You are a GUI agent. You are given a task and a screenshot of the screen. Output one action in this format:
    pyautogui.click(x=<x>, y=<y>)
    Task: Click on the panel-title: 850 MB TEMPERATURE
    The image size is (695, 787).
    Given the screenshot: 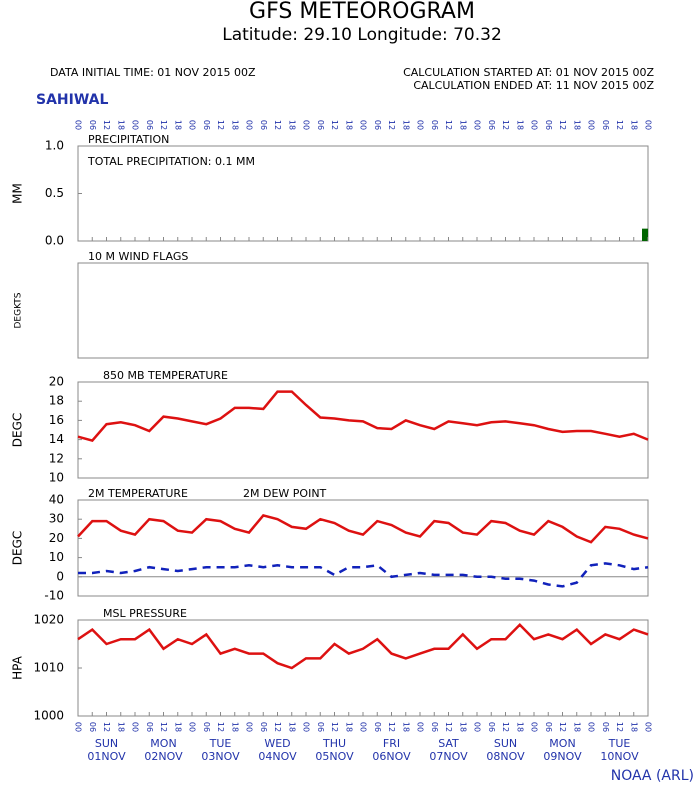 What is the action you would take?
    pyautogui.click(x=165, y=375)
    